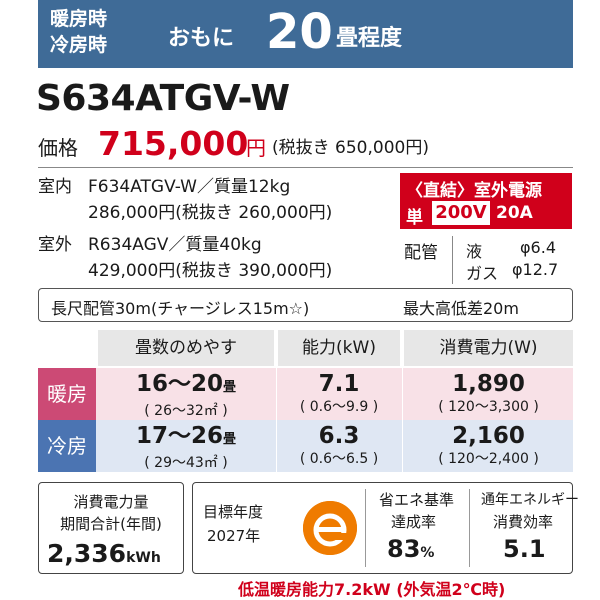 This screenshot has height=600, width=600. I want to click on price-tax-excluded: (税抜き 650,000円), so click(350, 148).